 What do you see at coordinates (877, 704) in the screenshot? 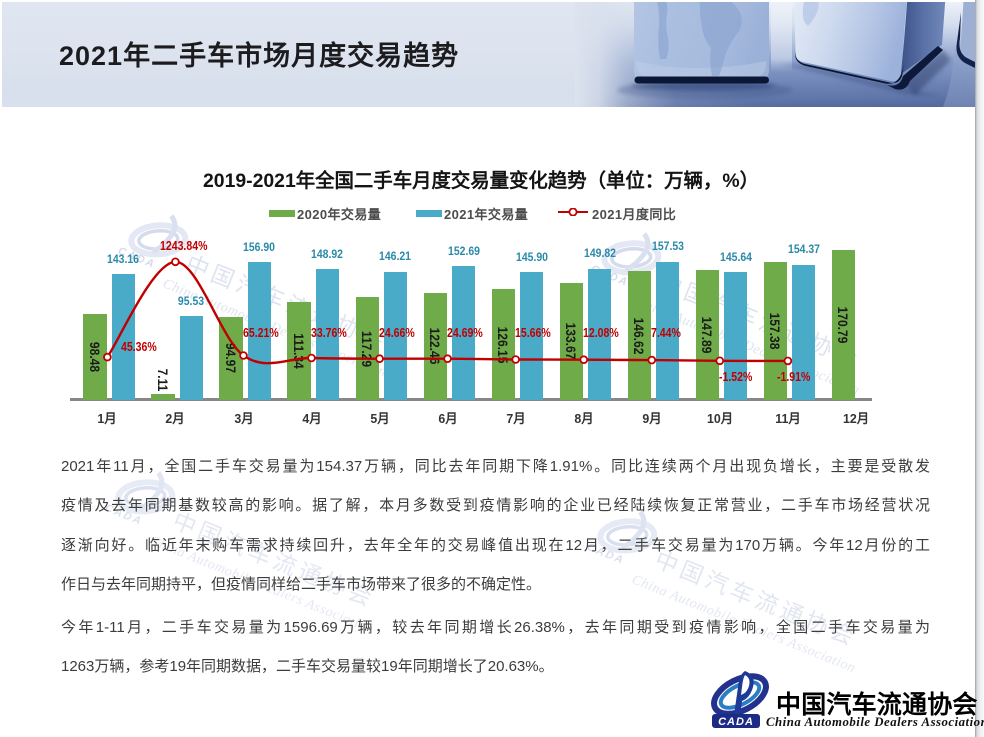
I see `svg-text: 中国汽车流通协会` at bounding box center [877, 704].